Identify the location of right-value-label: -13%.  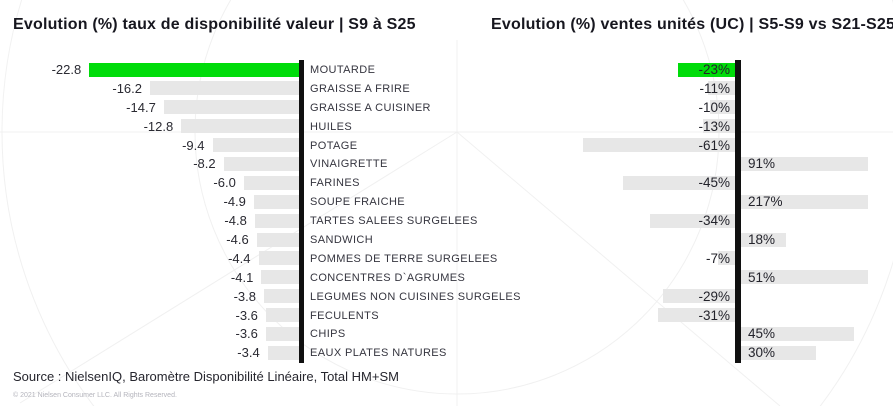
(714, 126).